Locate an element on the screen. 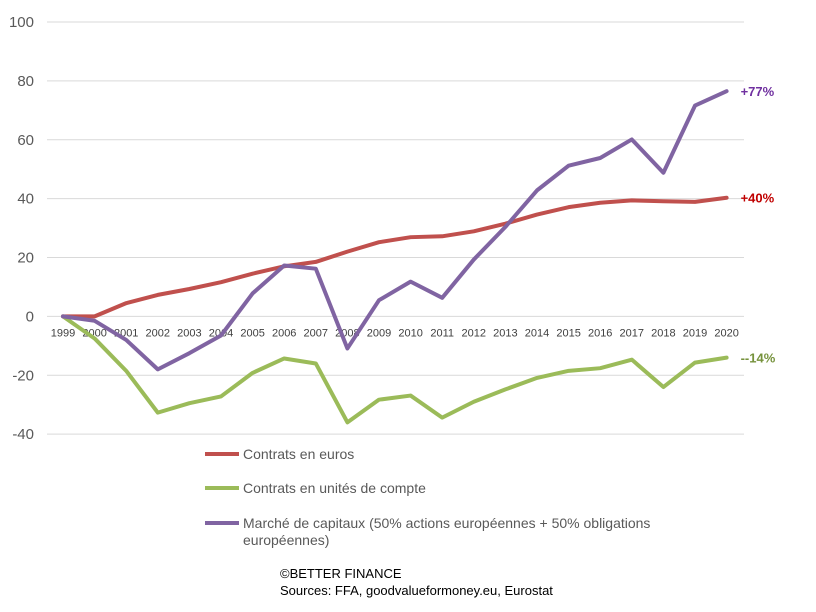 The width and height of the screenshot is (816, 612). x-tick-label: 2006 is located at coordinates (284, 333).